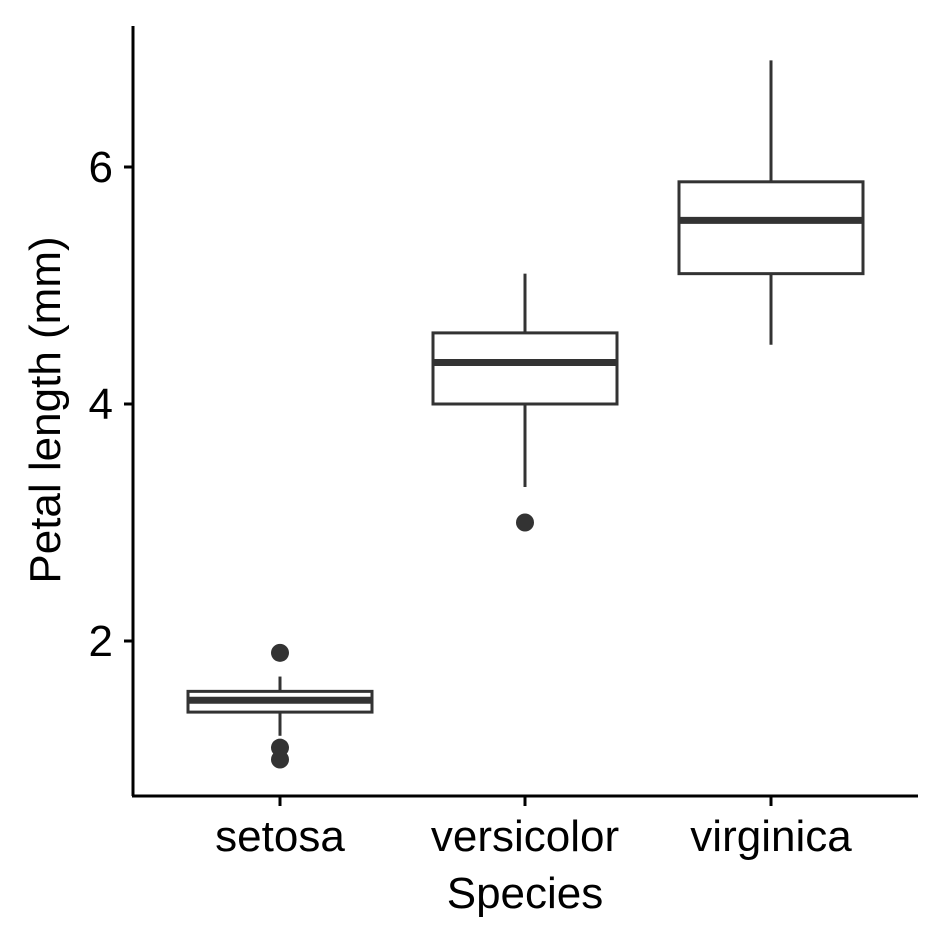 The image size is (944, 944). Describe the element at coordinates (101, 167) in the screenshot. I see `y-tick-label: 6` at that location.